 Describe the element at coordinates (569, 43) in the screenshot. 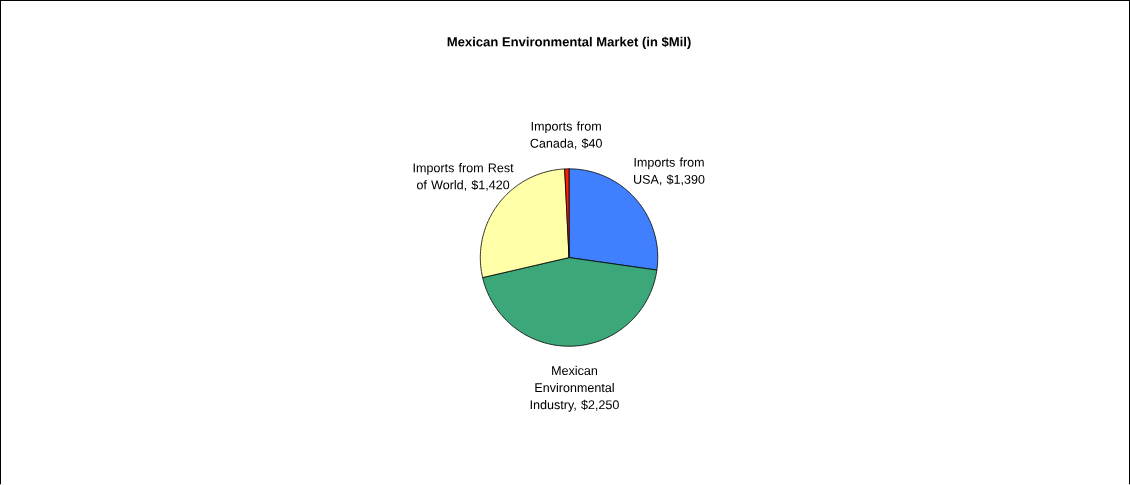

I see `chart-title: Mexican Environmental Market (in $Mil)` at that location.